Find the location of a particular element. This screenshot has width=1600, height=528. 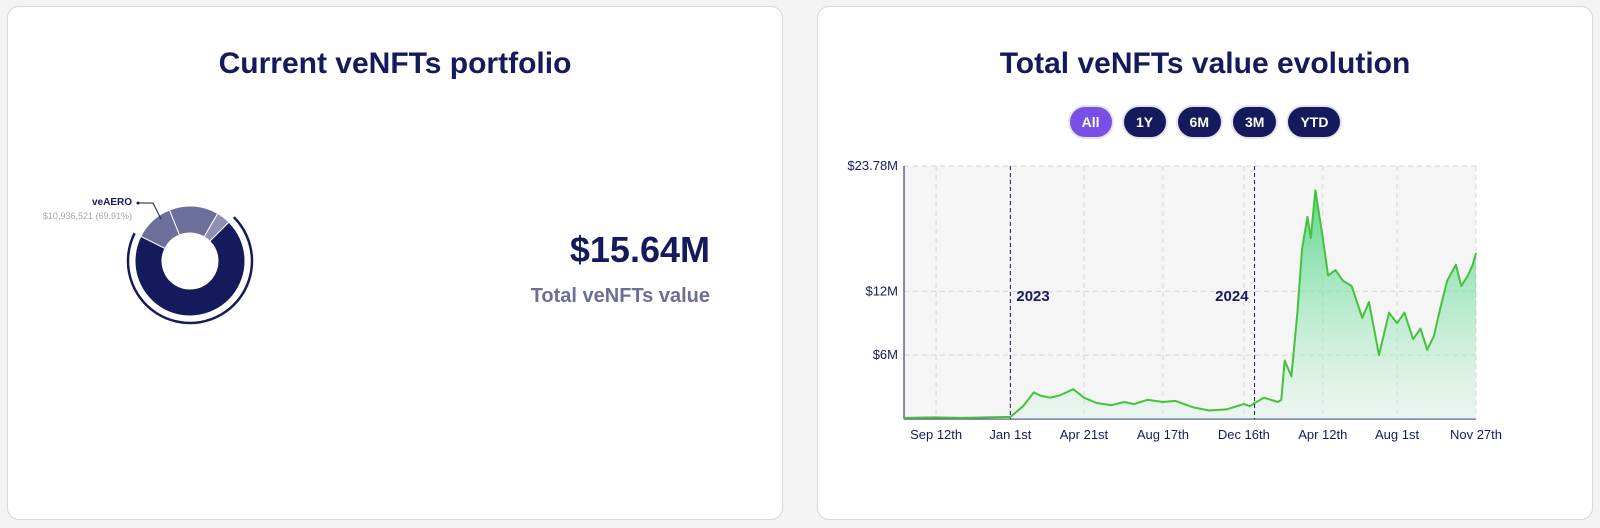

evolution-title: Total veNFTs value evolution is located at coordinates (1205, 63).